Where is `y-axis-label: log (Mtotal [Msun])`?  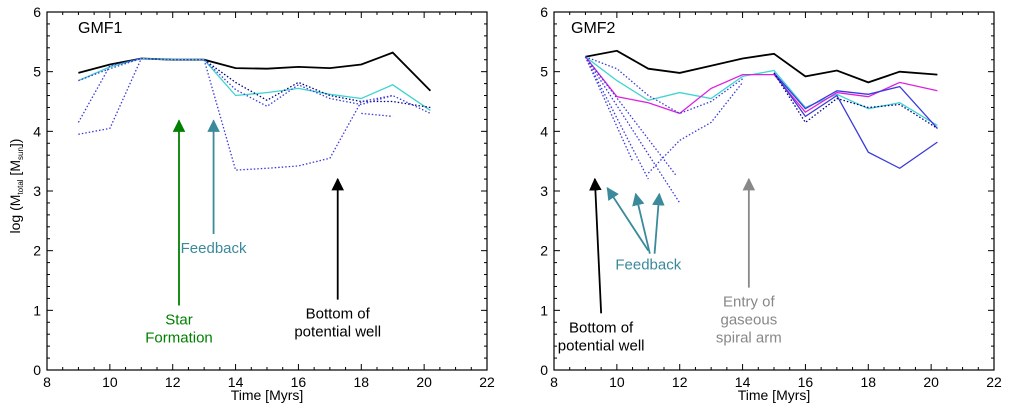 y-axis-label: log (Mtotal [Msun]) is located at coordinates (16, 186).